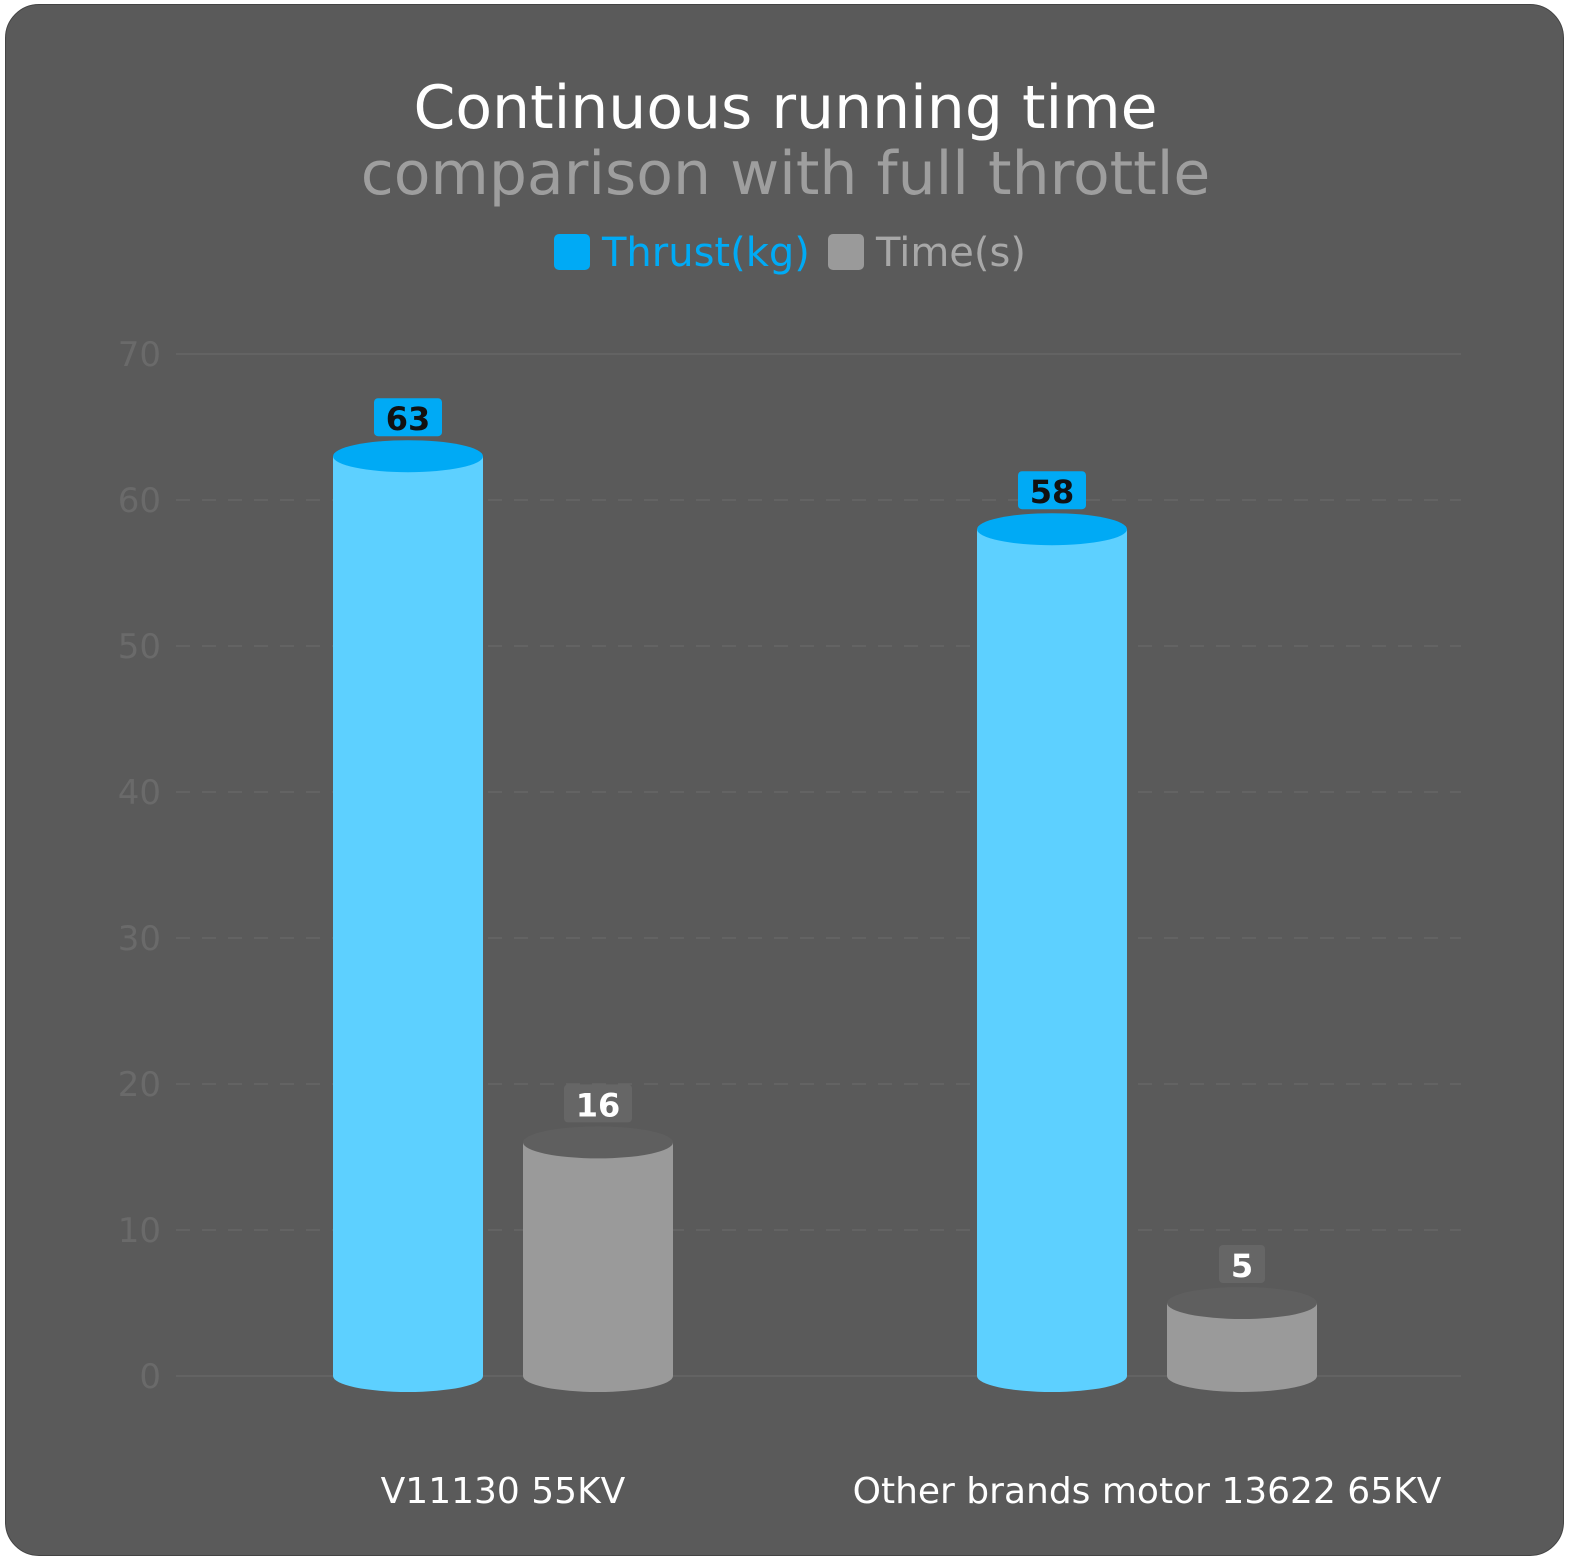 This screenshot has width=1569, height=1562. I want to click on data-label-thrust: 58, so click(1052, 492).